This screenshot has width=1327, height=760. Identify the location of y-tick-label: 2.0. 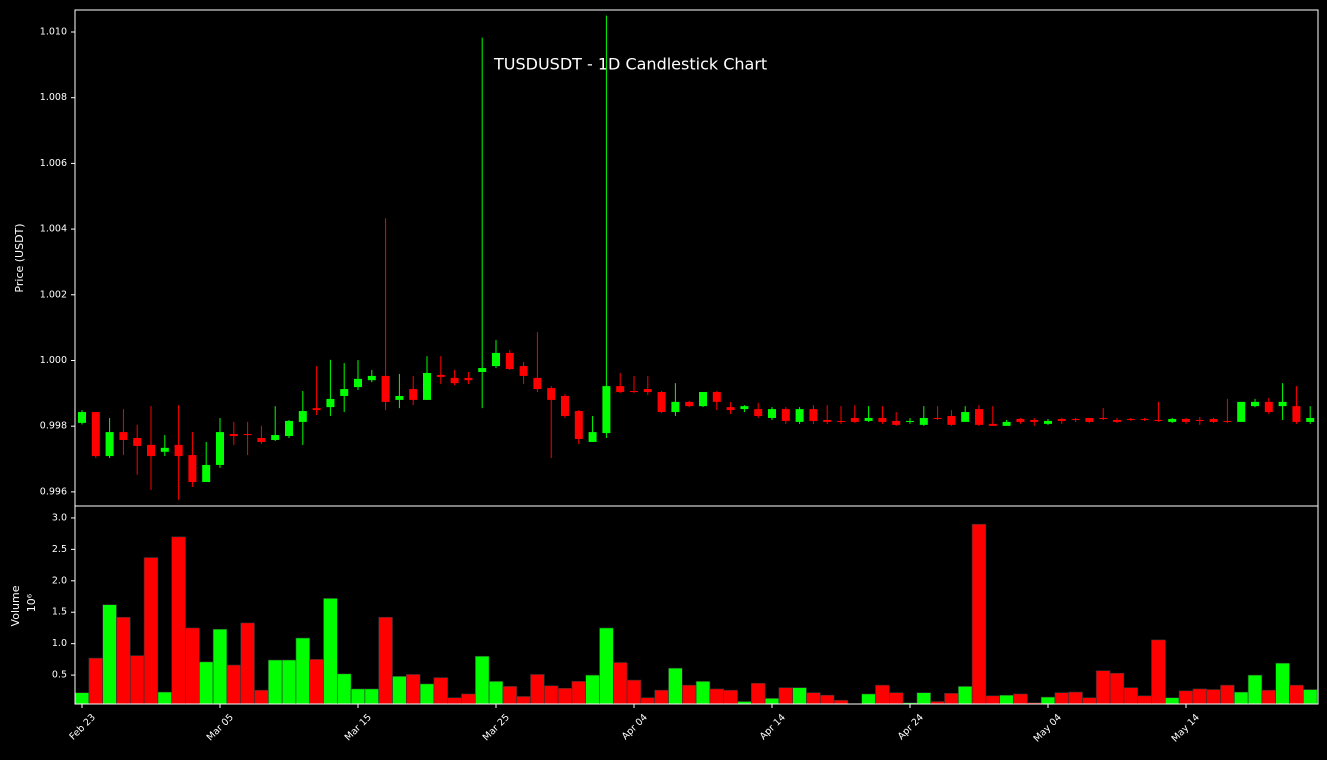
(59, 580).